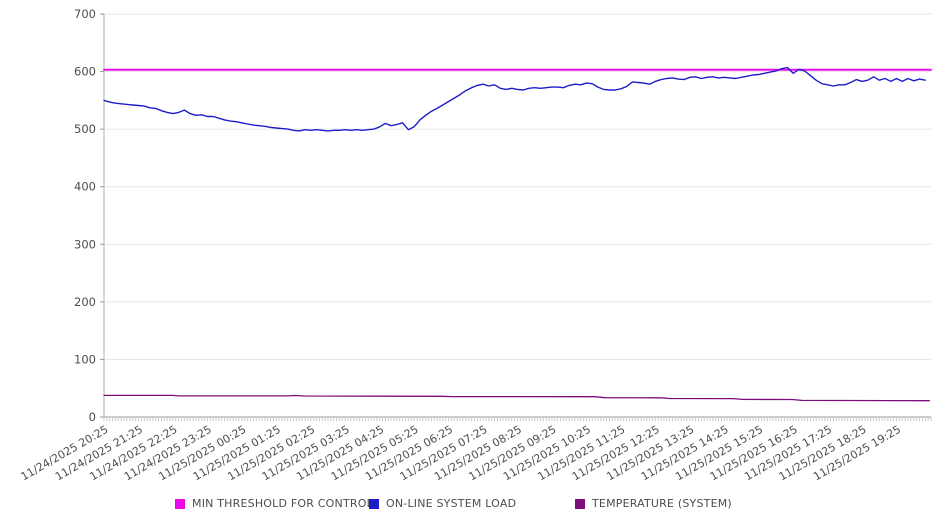 This screenshot has width=946, height=526. What do you see at coordinates (85, 244) in the screenshot?
I see `y-tick-label: 300` at bounding box center [85, 244].